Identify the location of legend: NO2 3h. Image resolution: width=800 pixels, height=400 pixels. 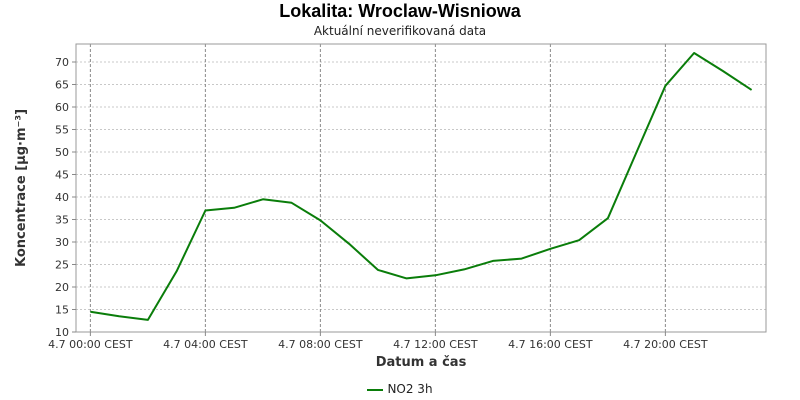
(400, 389).